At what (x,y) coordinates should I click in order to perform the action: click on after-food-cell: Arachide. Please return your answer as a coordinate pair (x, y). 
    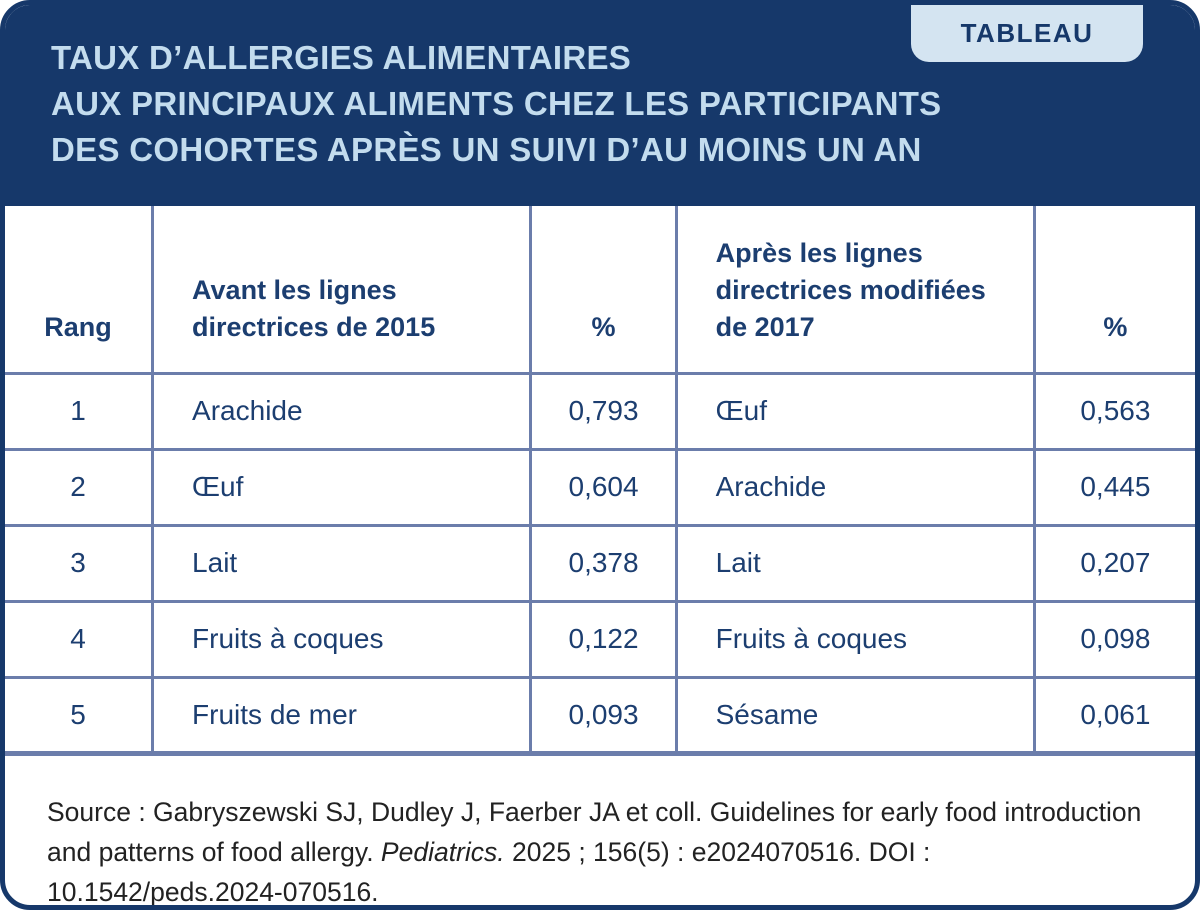
    Looking at the image, I should click on (855, 487).